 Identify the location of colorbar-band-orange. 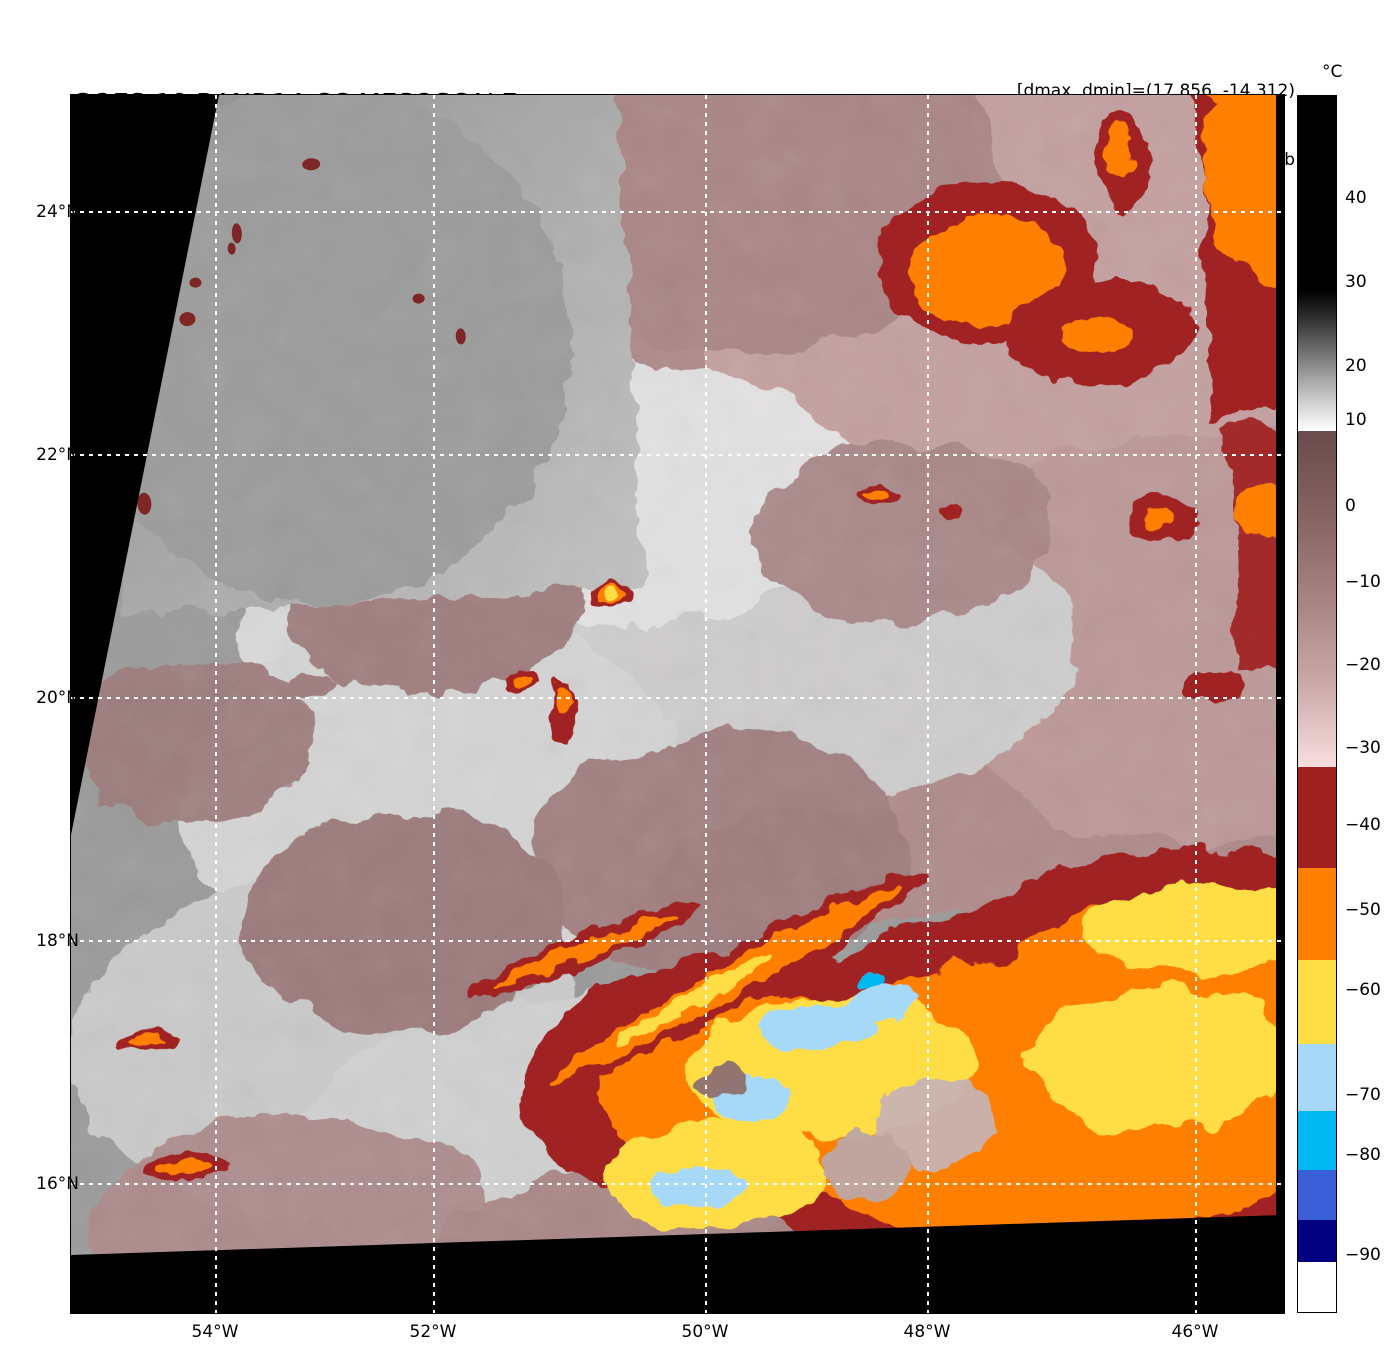
(1317, 913).